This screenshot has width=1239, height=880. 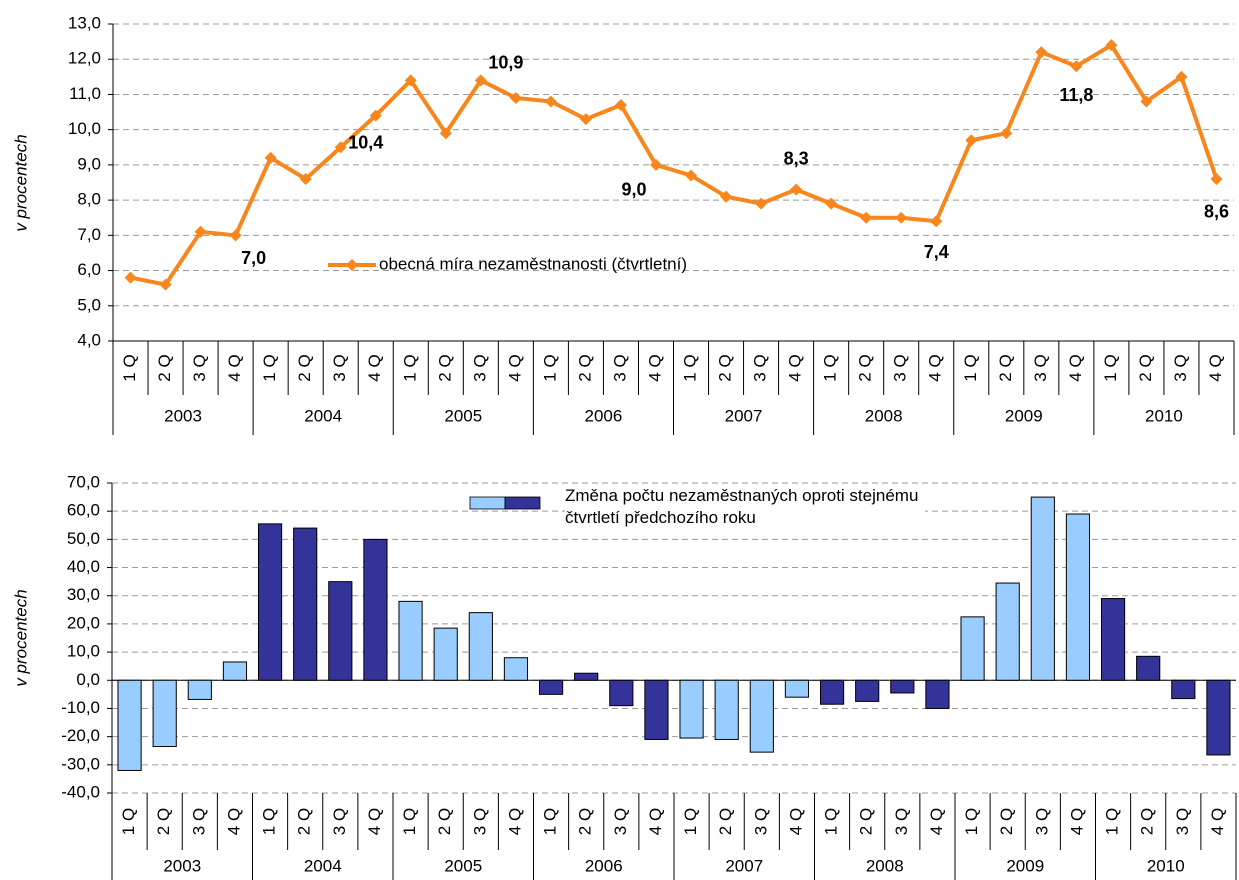 What do you see at coordinates (1166, 865) in the screenshot?
I see `year-label: 2010` at bounding box center [1166, 865].